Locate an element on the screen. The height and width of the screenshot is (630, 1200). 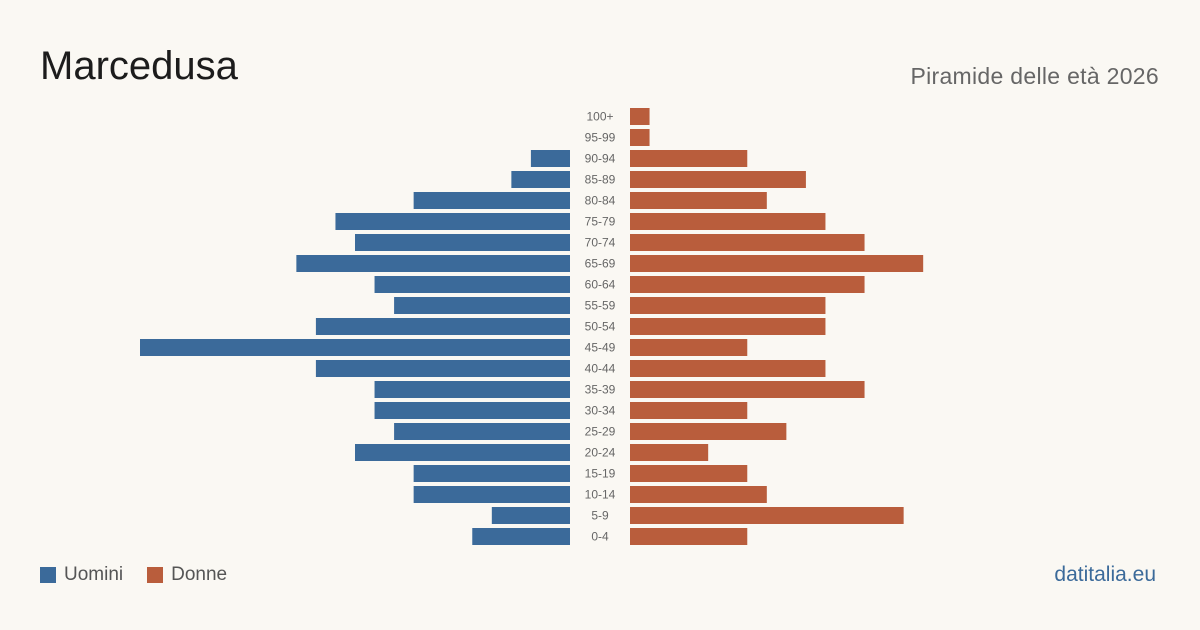
age-label-30-34: 30-34 is located at coordinates (600, 411).